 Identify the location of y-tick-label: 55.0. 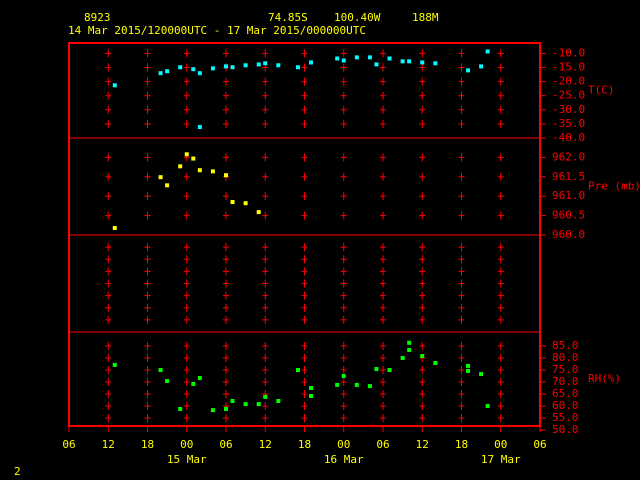
(565, 417).